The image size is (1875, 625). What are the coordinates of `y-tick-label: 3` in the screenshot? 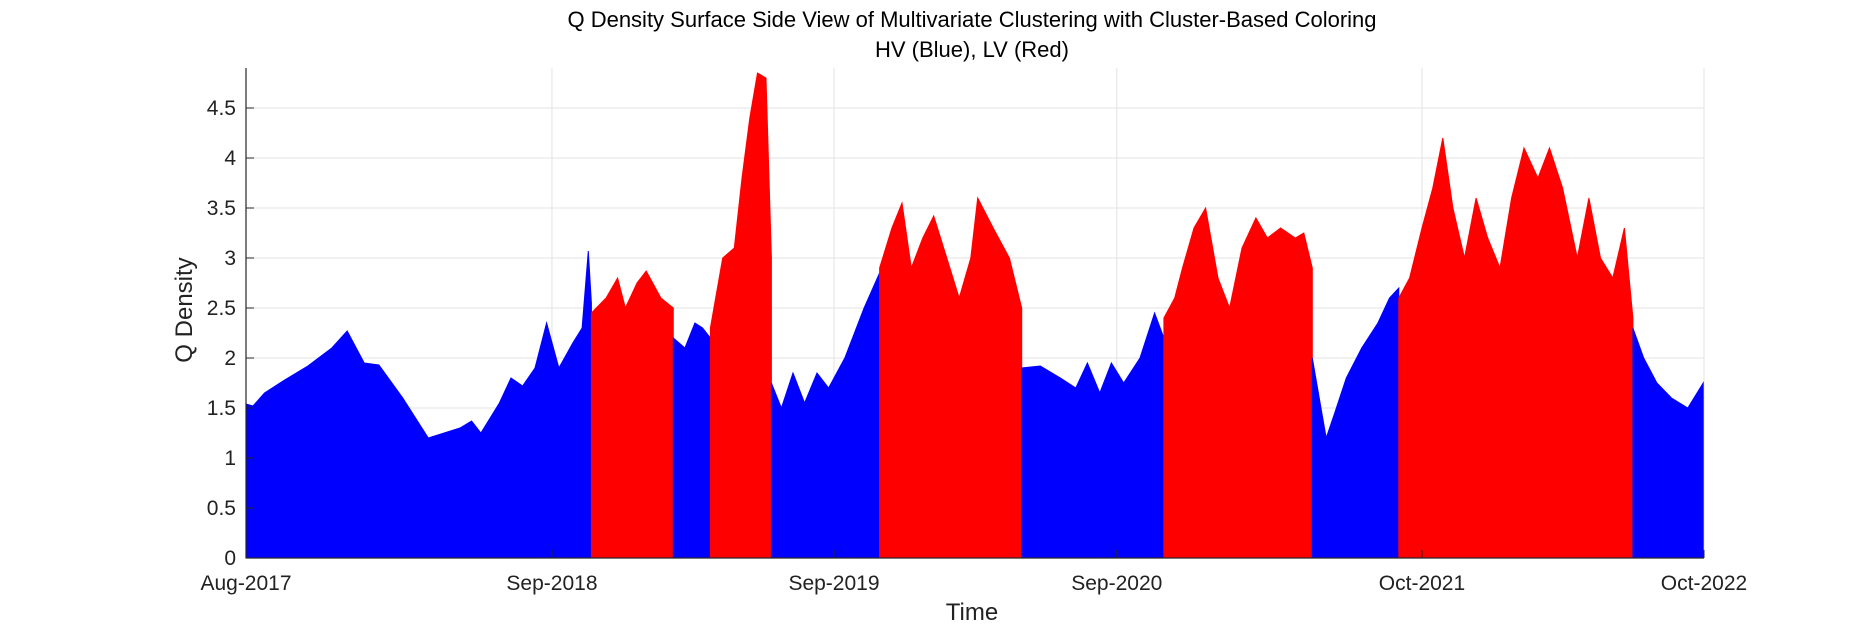 It's located at (230, 258).